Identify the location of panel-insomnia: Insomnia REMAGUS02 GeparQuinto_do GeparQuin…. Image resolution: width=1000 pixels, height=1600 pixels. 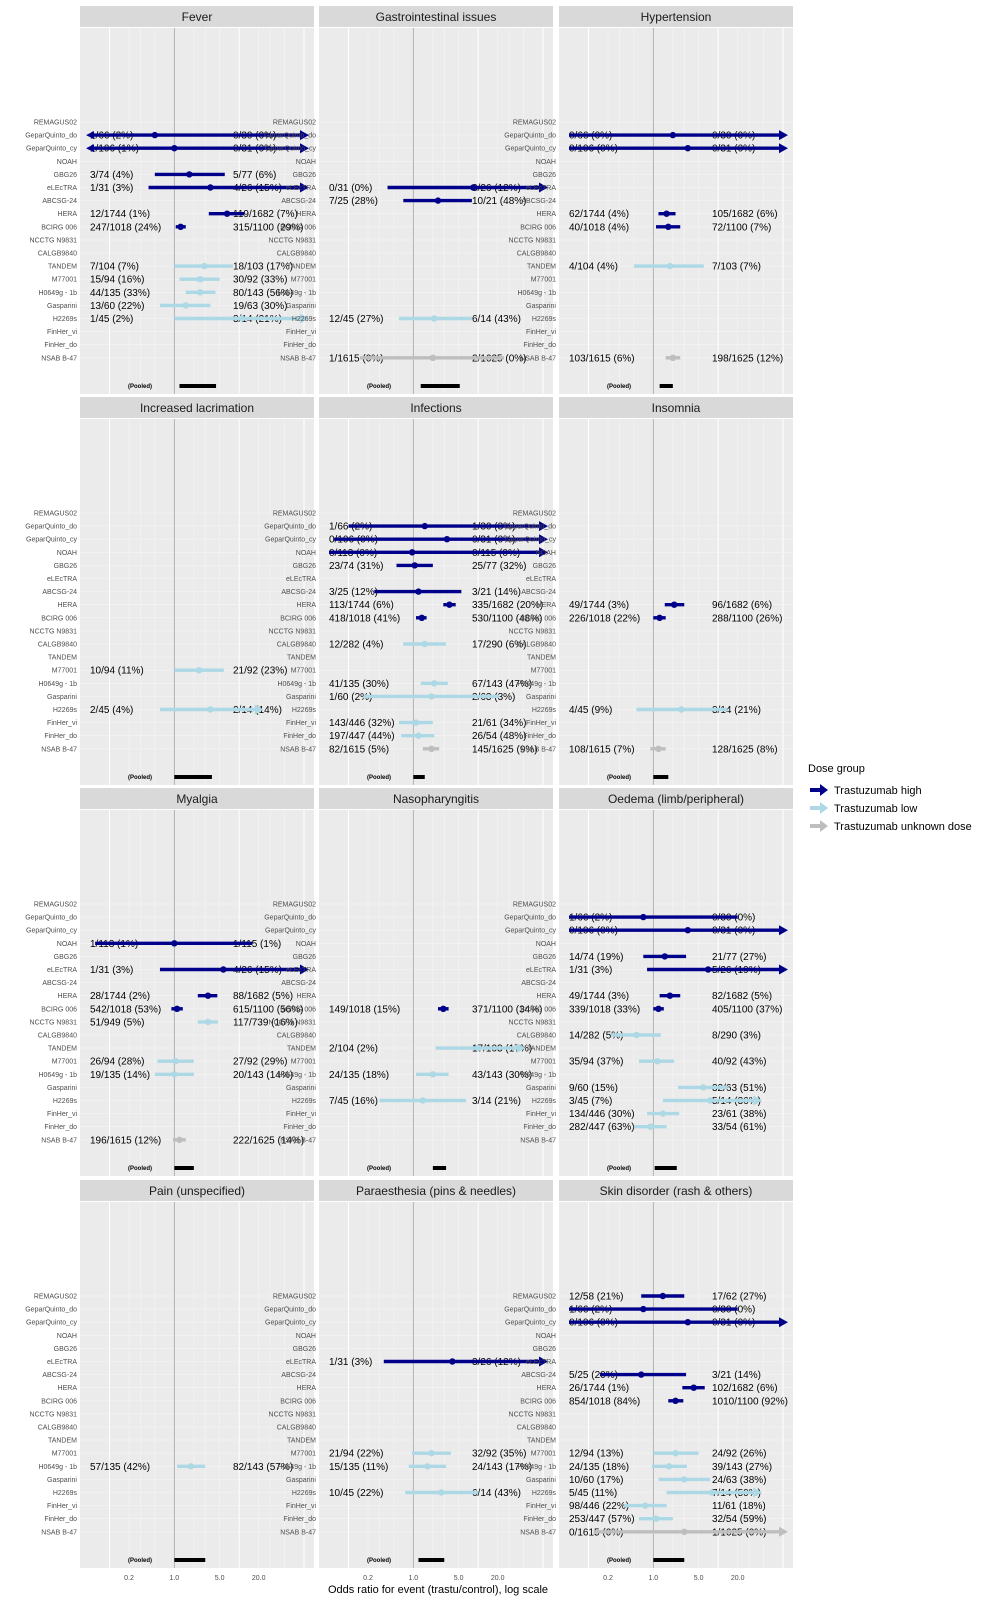
(648, 591).